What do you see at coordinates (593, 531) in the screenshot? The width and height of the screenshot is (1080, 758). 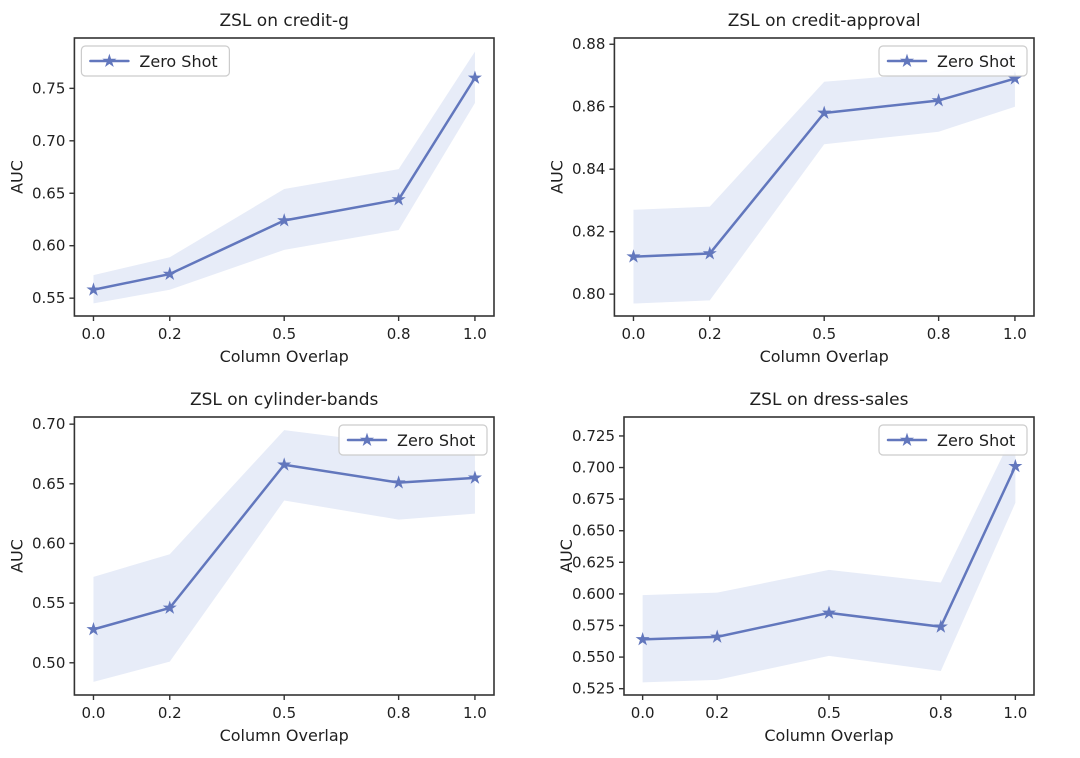 I see `y-tick-label: 0.650` at bounding box center [593, 531].